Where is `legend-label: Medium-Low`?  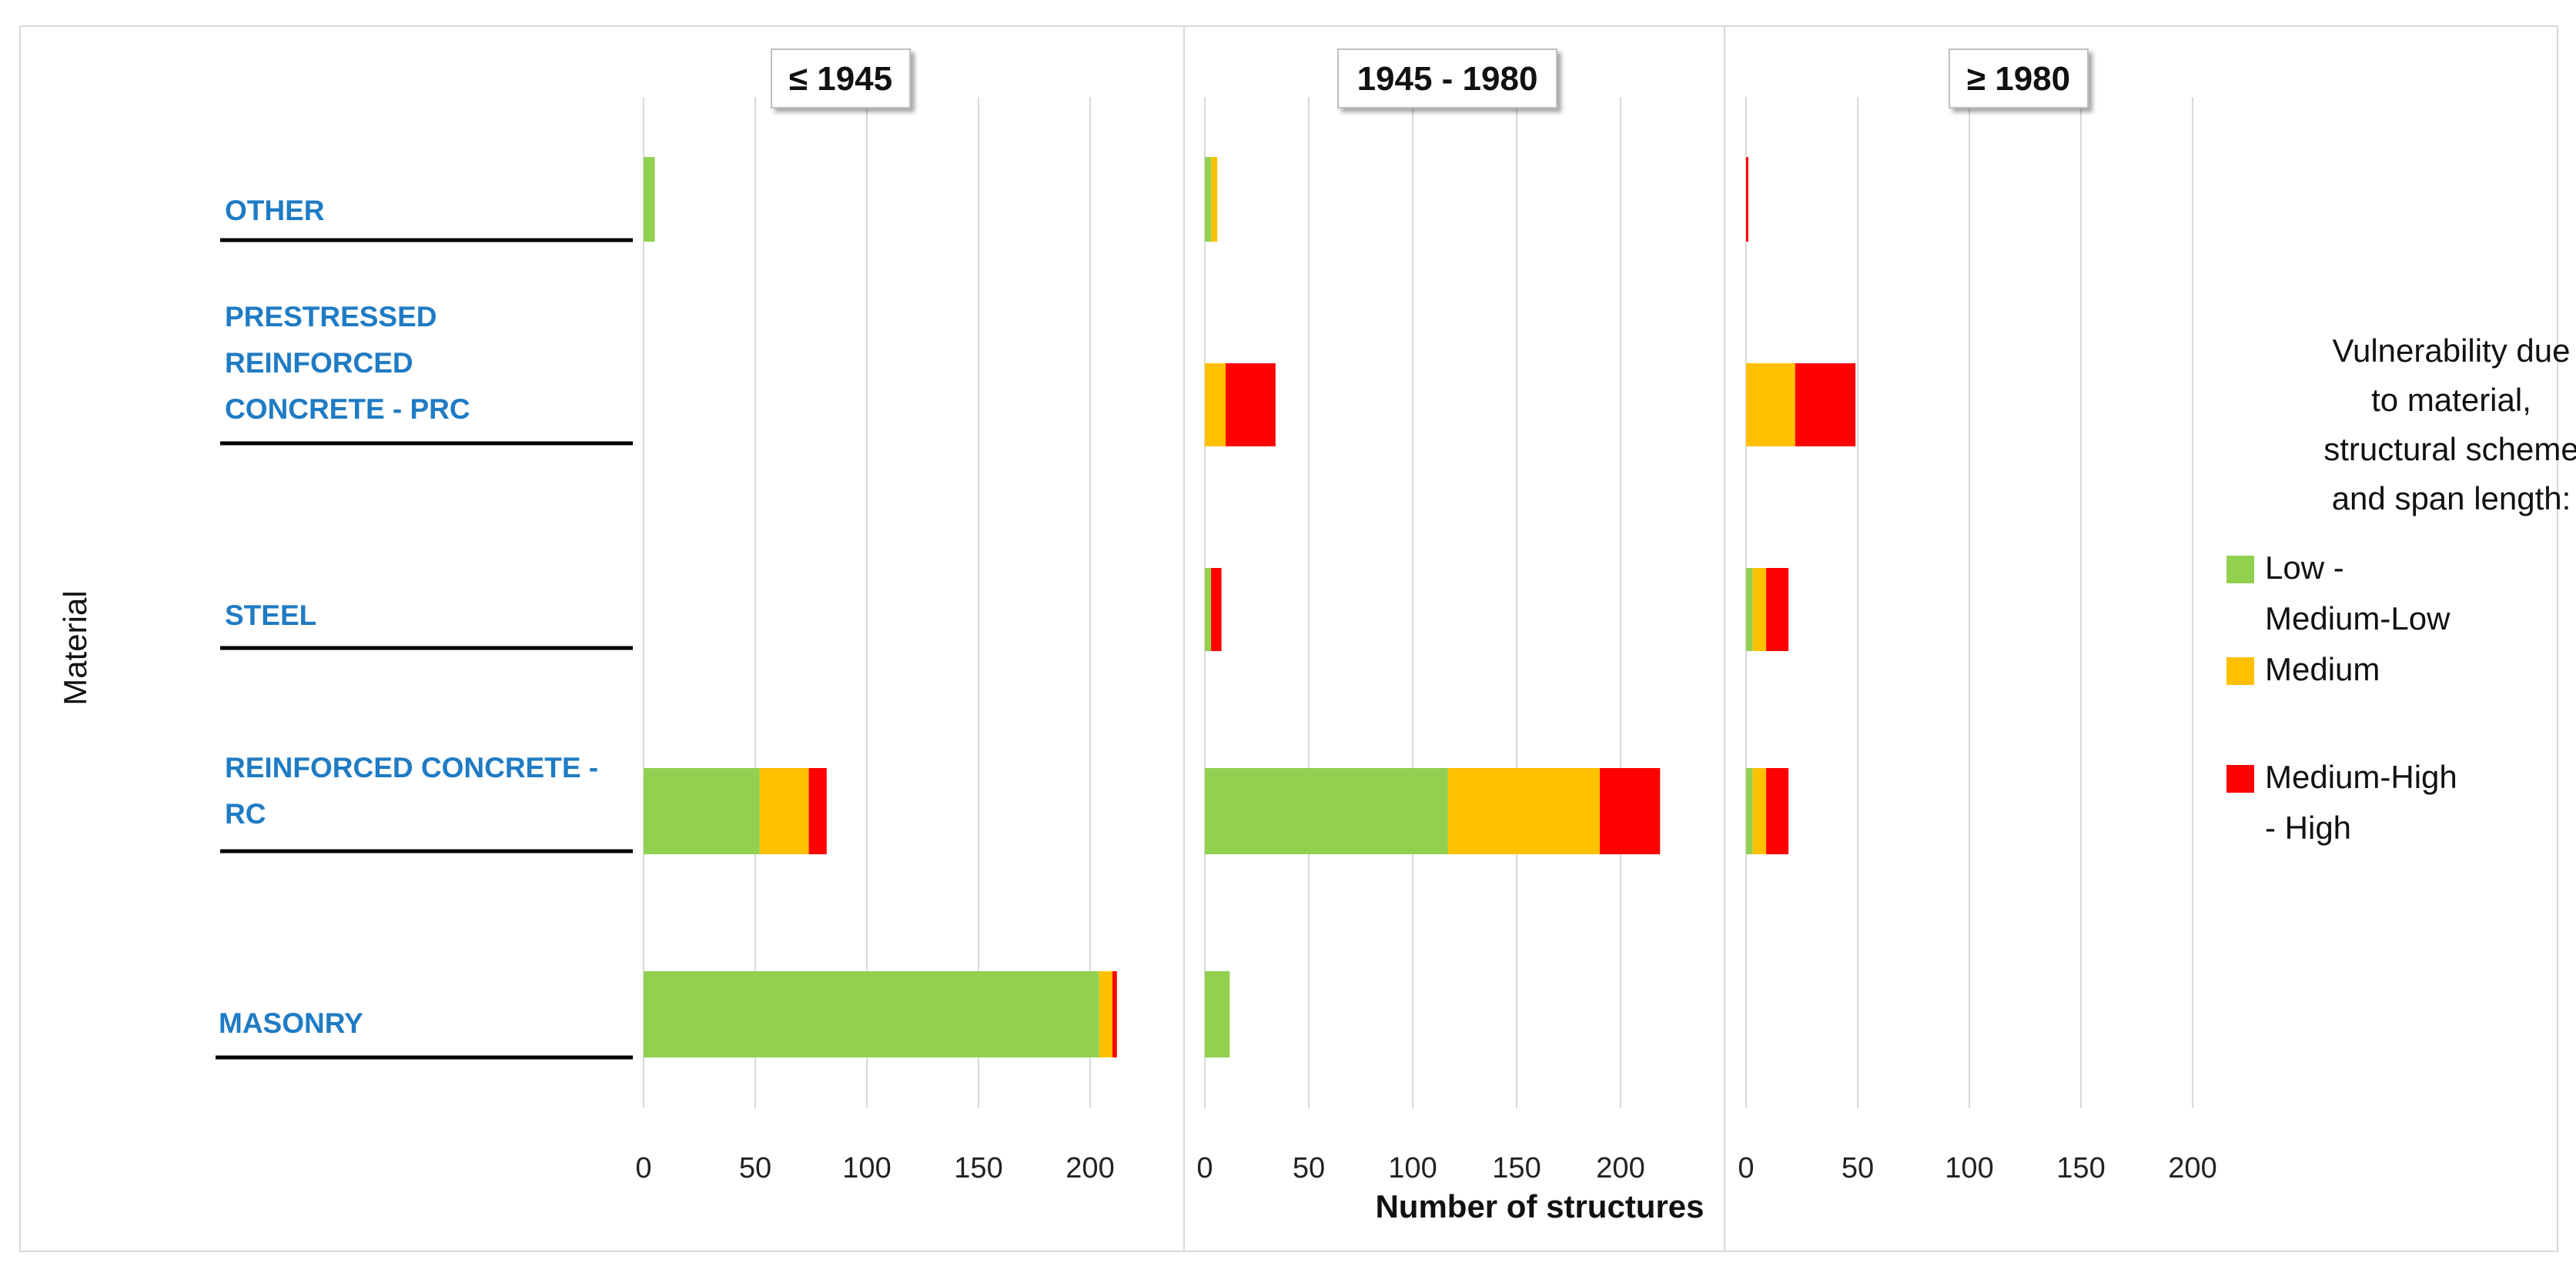 legend-label: Medium-Low is located at coordinates (2358, 618).